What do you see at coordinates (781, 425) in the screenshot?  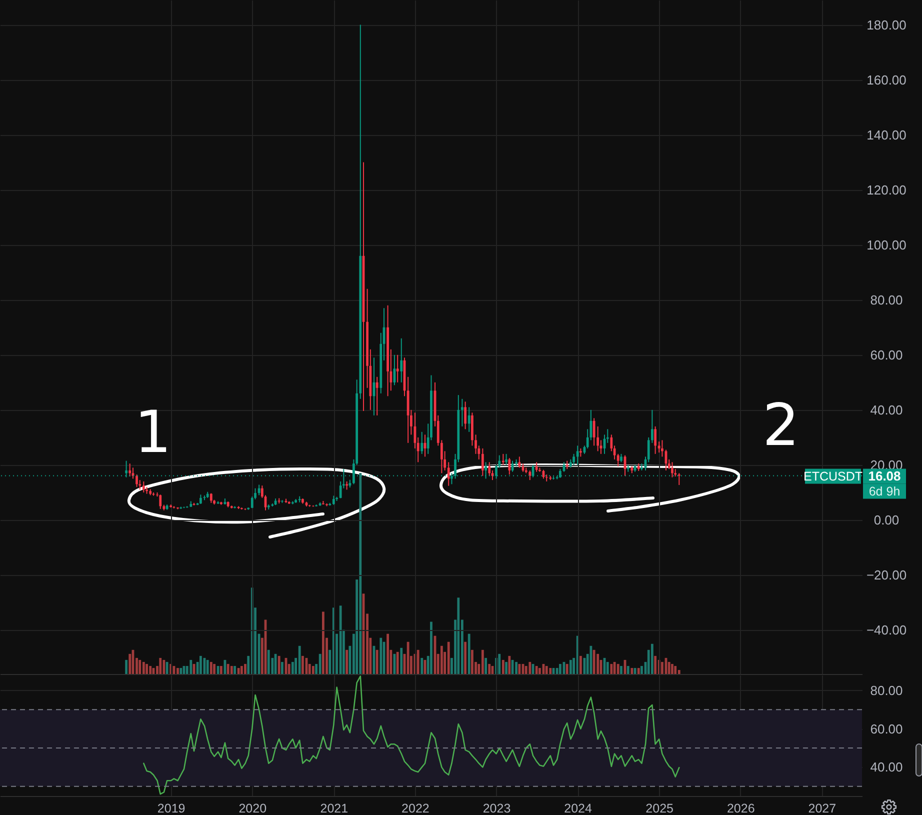 I see `annotation: 2` at bounding box center [781, 425].